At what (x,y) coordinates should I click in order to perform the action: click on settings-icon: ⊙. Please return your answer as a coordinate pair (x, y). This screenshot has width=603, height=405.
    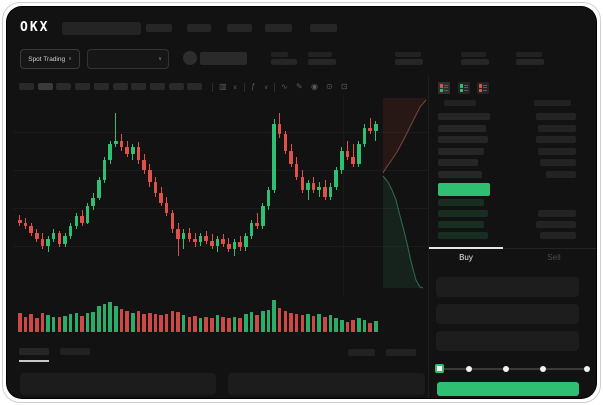
    Looking at the image, I should click on (329, 86).